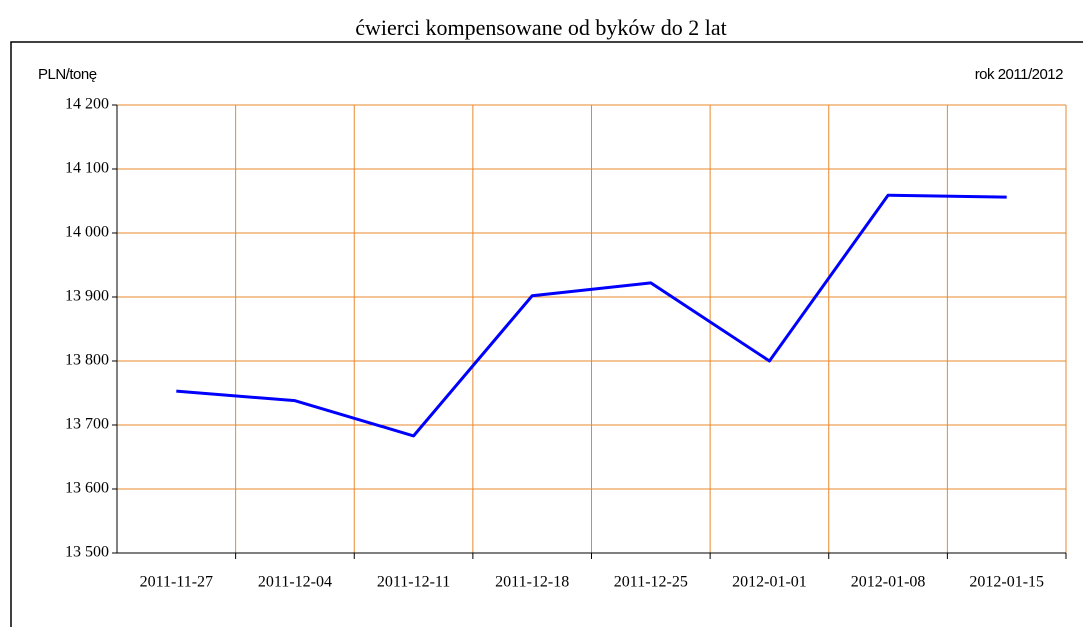 Image resolution: width=1083 pixels, height=627 pixels. Describe the element at coordinates (1019, 74) in the screenshot. I see `annotation: rok 2011/2012` at that location.